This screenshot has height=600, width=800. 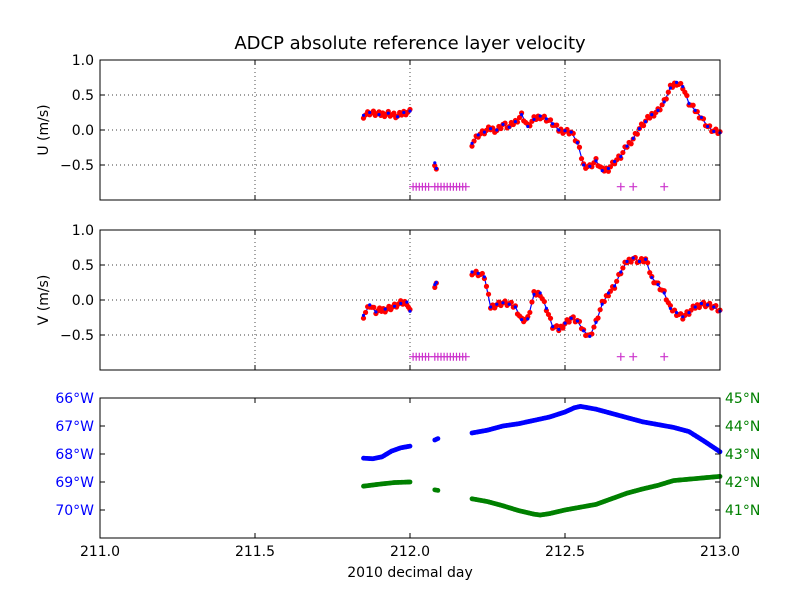 What do you see at coordinates (44, 129) in the screenshot?
I see `u-axis-label: U (m/s)` at bounding box center [44, 129].